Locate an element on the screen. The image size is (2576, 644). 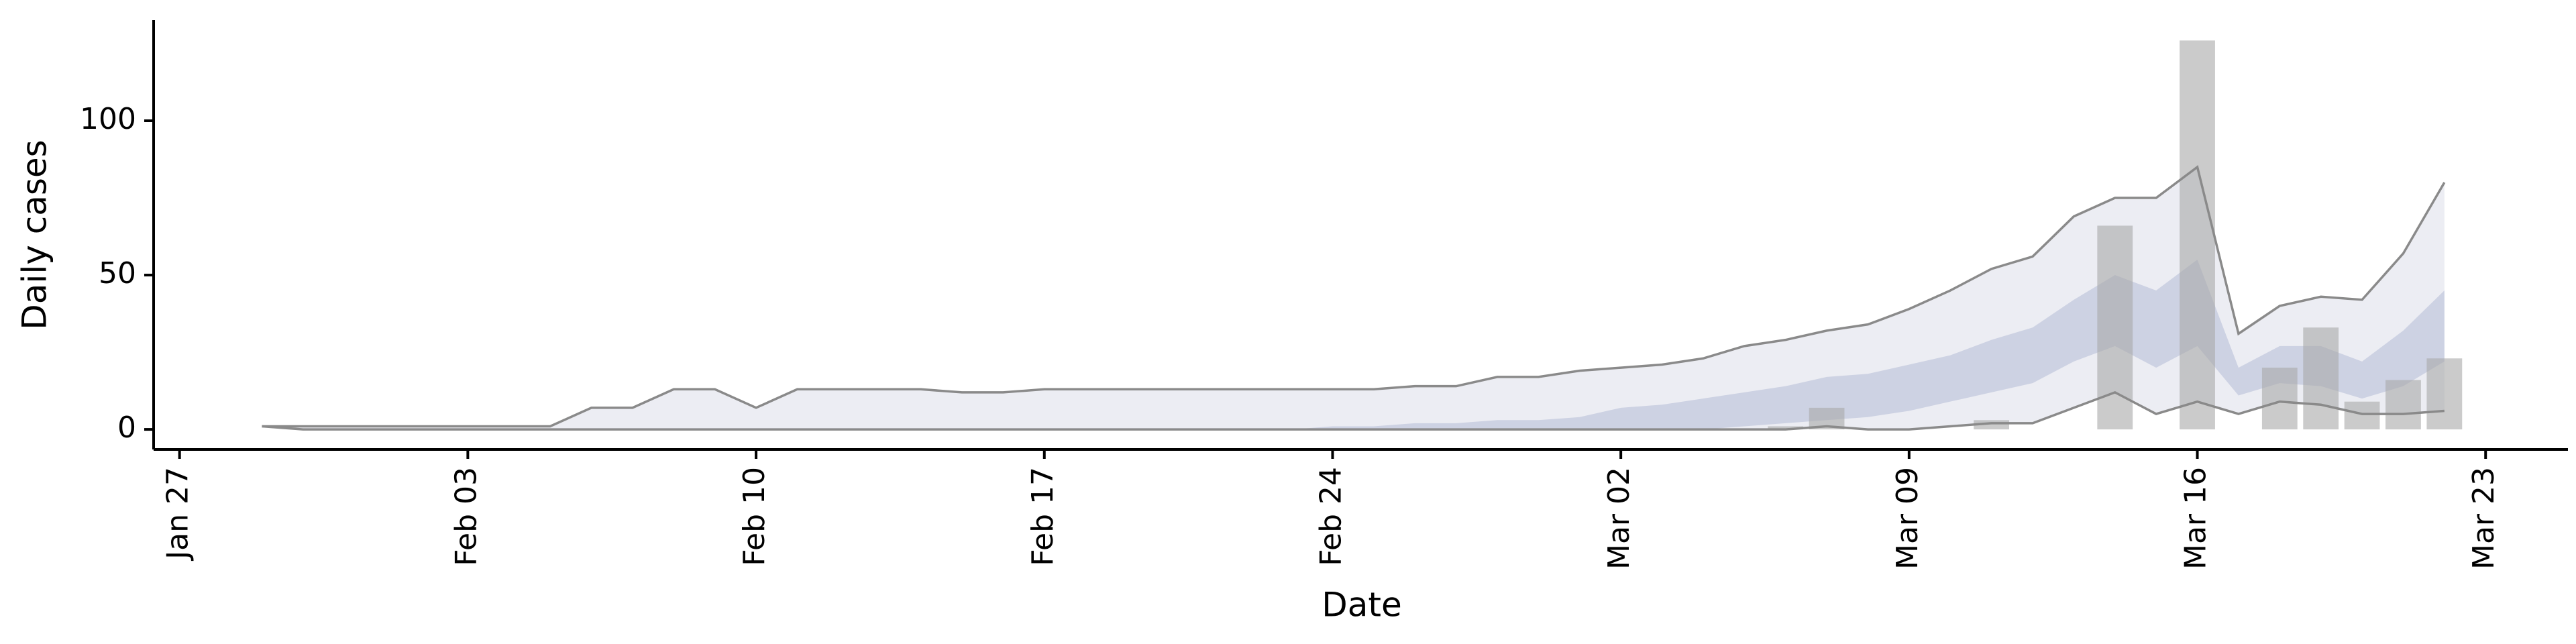
x-tick-label: Mar 09 is located at coordinates (1907, 518).